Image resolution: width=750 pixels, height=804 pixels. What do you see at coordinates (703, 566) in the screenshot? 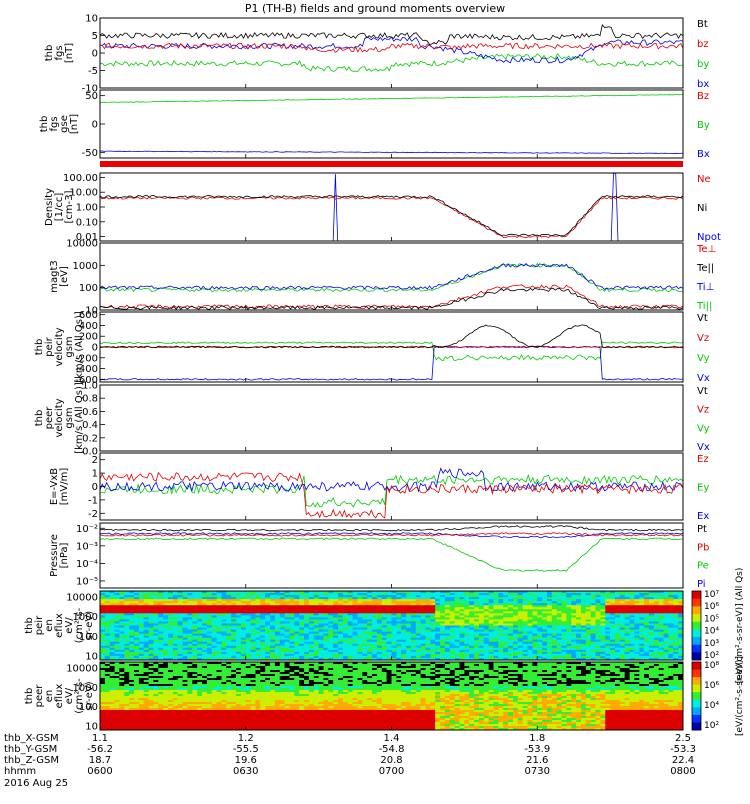
I see `legend-Pe: Pe` at bounding box center [703, 566].